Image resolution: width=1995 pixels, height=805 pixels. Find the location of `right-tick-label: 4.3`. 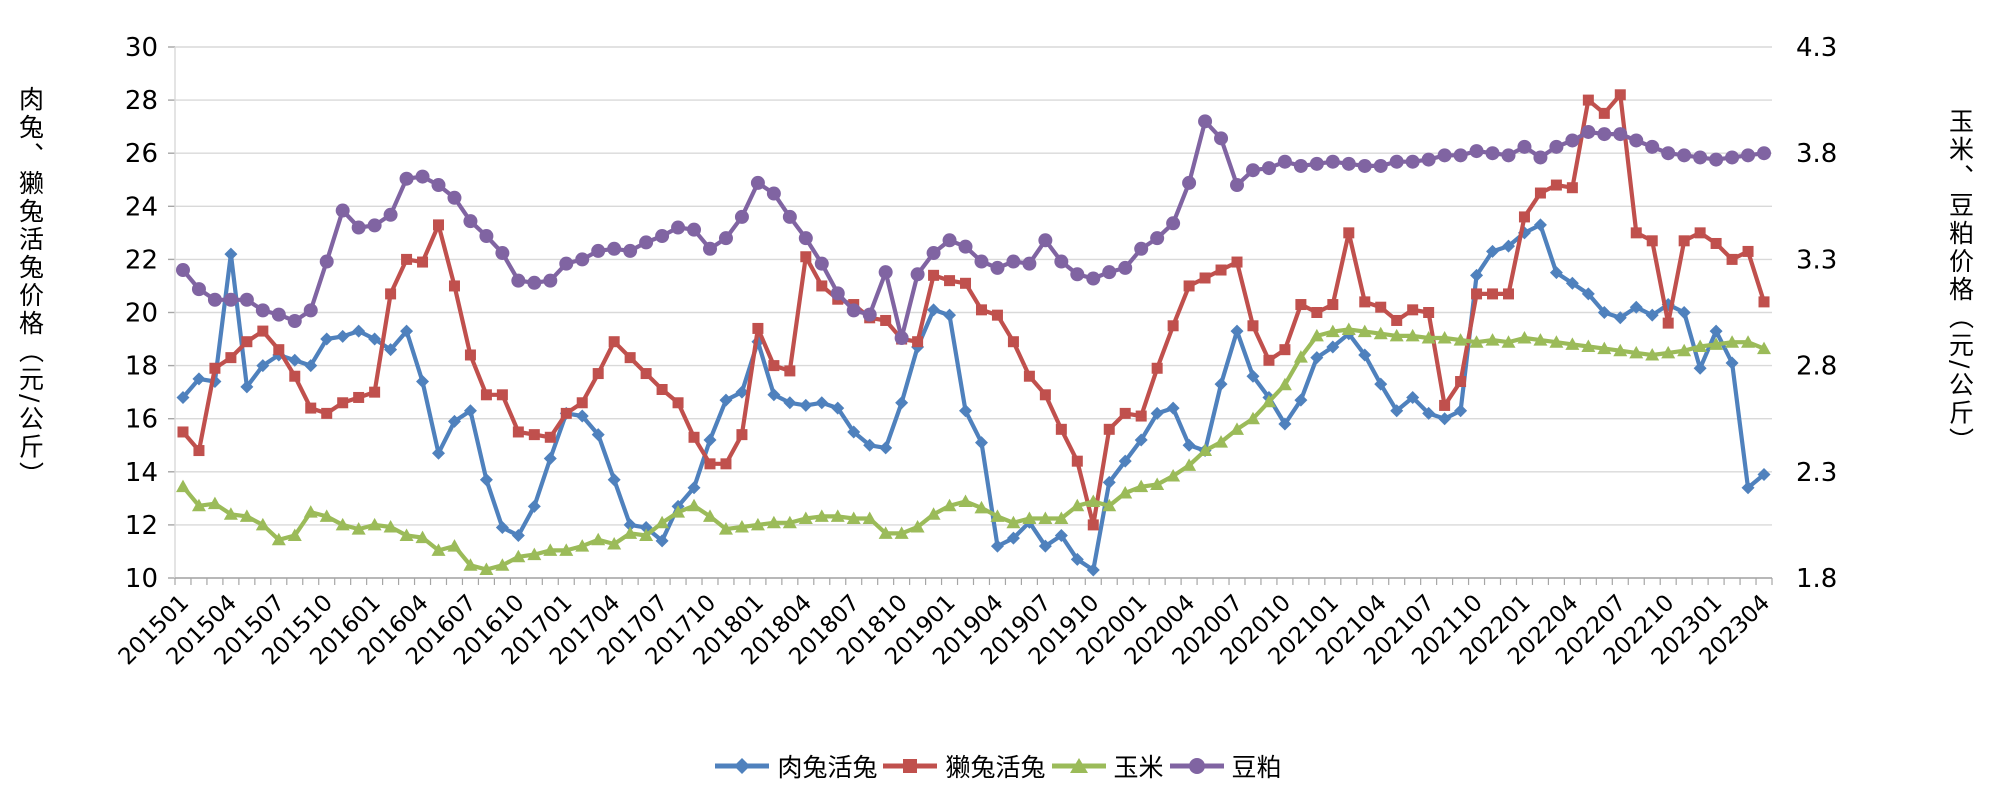

right-tick-label: 4.3 is located at coordinates (1816, 48).